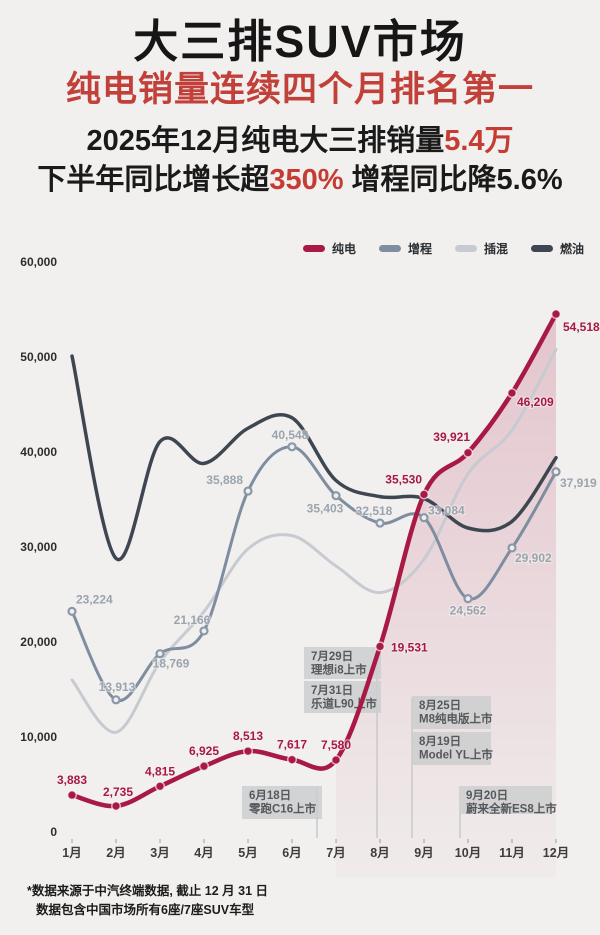 This screenshot has height=935, width=600. I want to click on annotation-event: 零跑C16上市, so click(282, 809).